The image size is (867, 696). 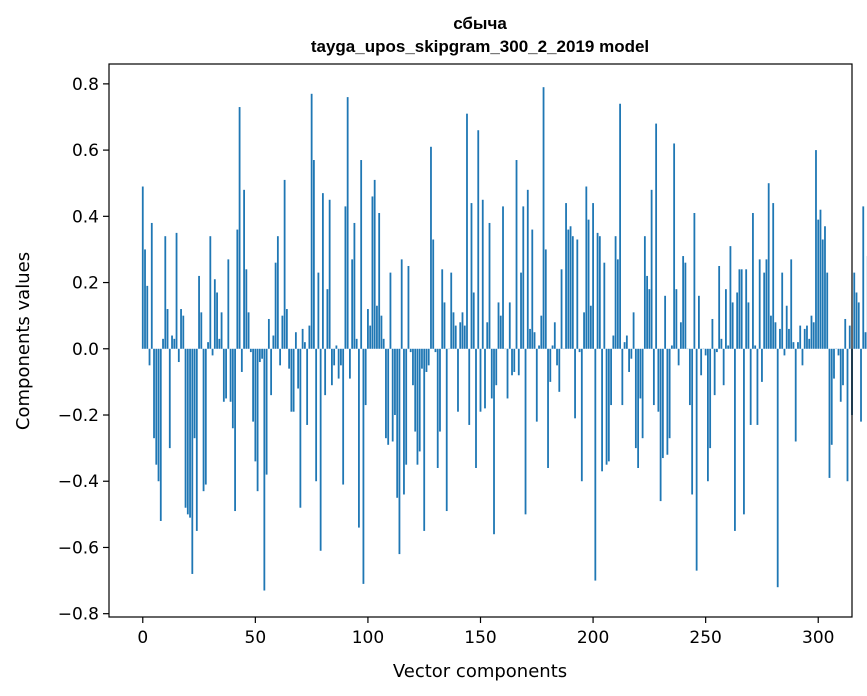 What do you see at coordinates (480, 23) in the screenshot?
I see `chart-title-line-1: сбыча` at bounding box center [480, 23].